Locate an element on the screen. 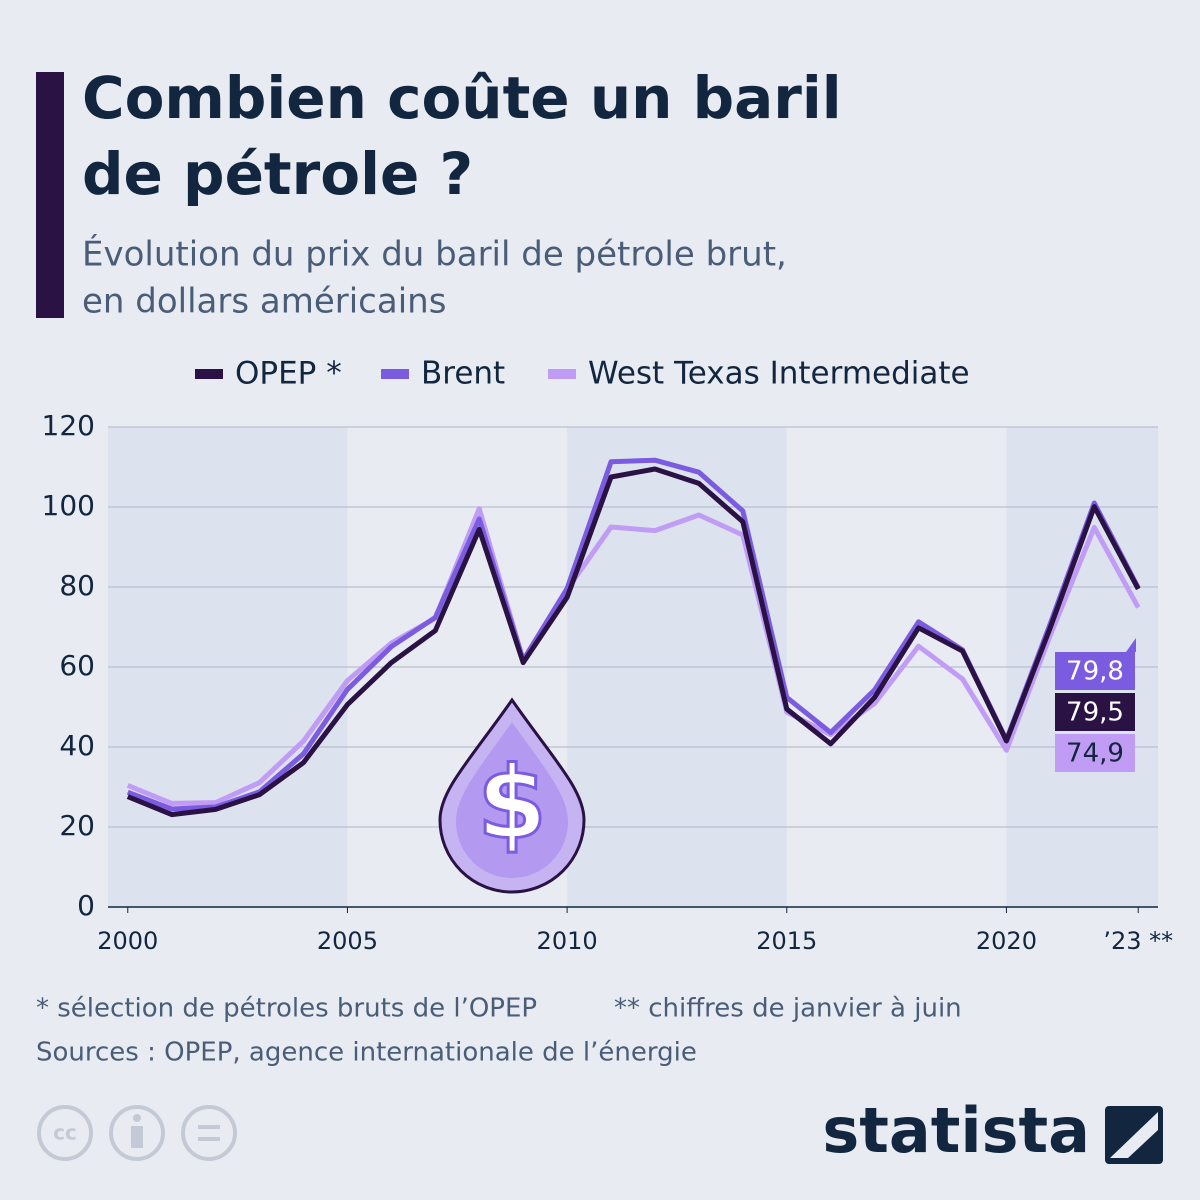 This screenshot has width=1200, height=1200. x-tick-label: 2020 is located at coordinates (1006, 941).